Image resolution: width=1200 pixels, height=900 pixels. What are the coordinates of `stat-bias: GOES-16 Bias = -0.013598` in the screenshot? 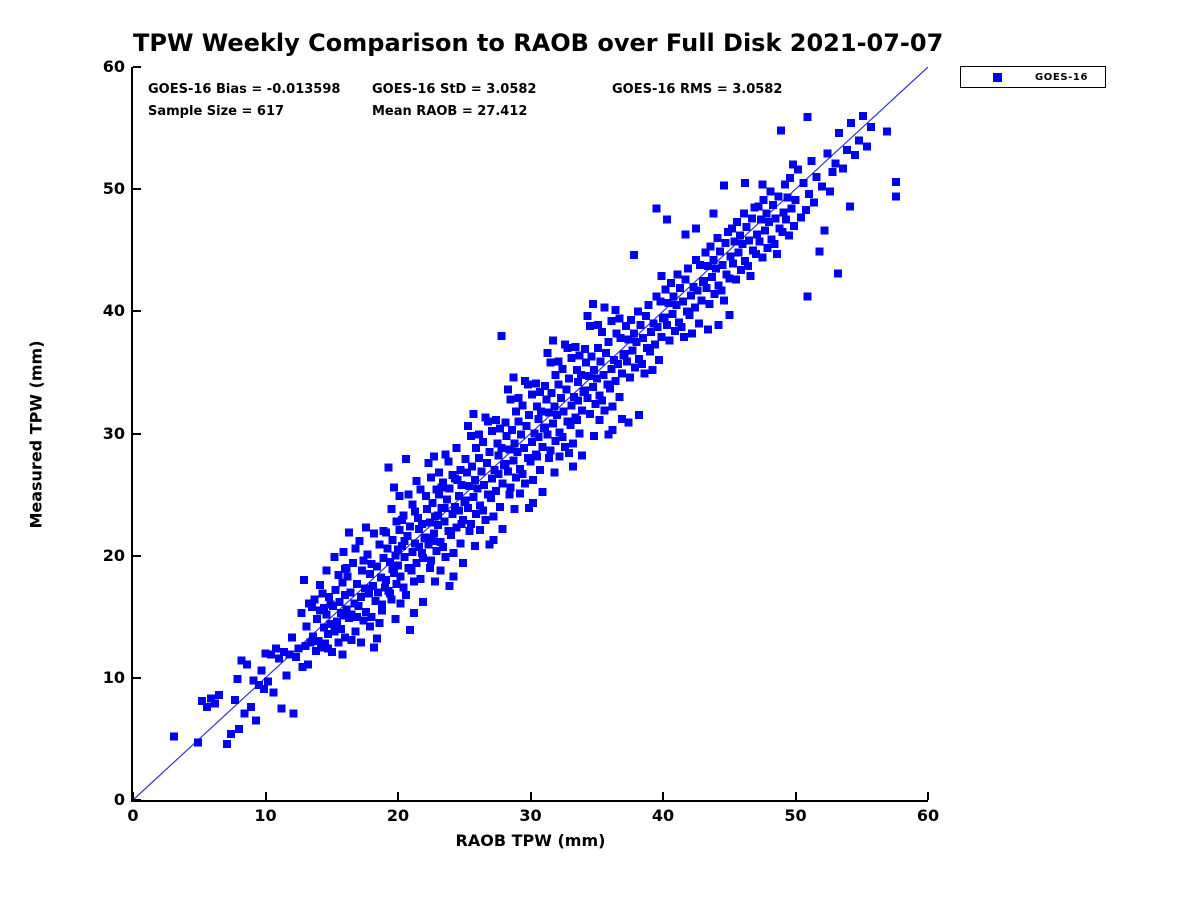 It's located at (244, 89).